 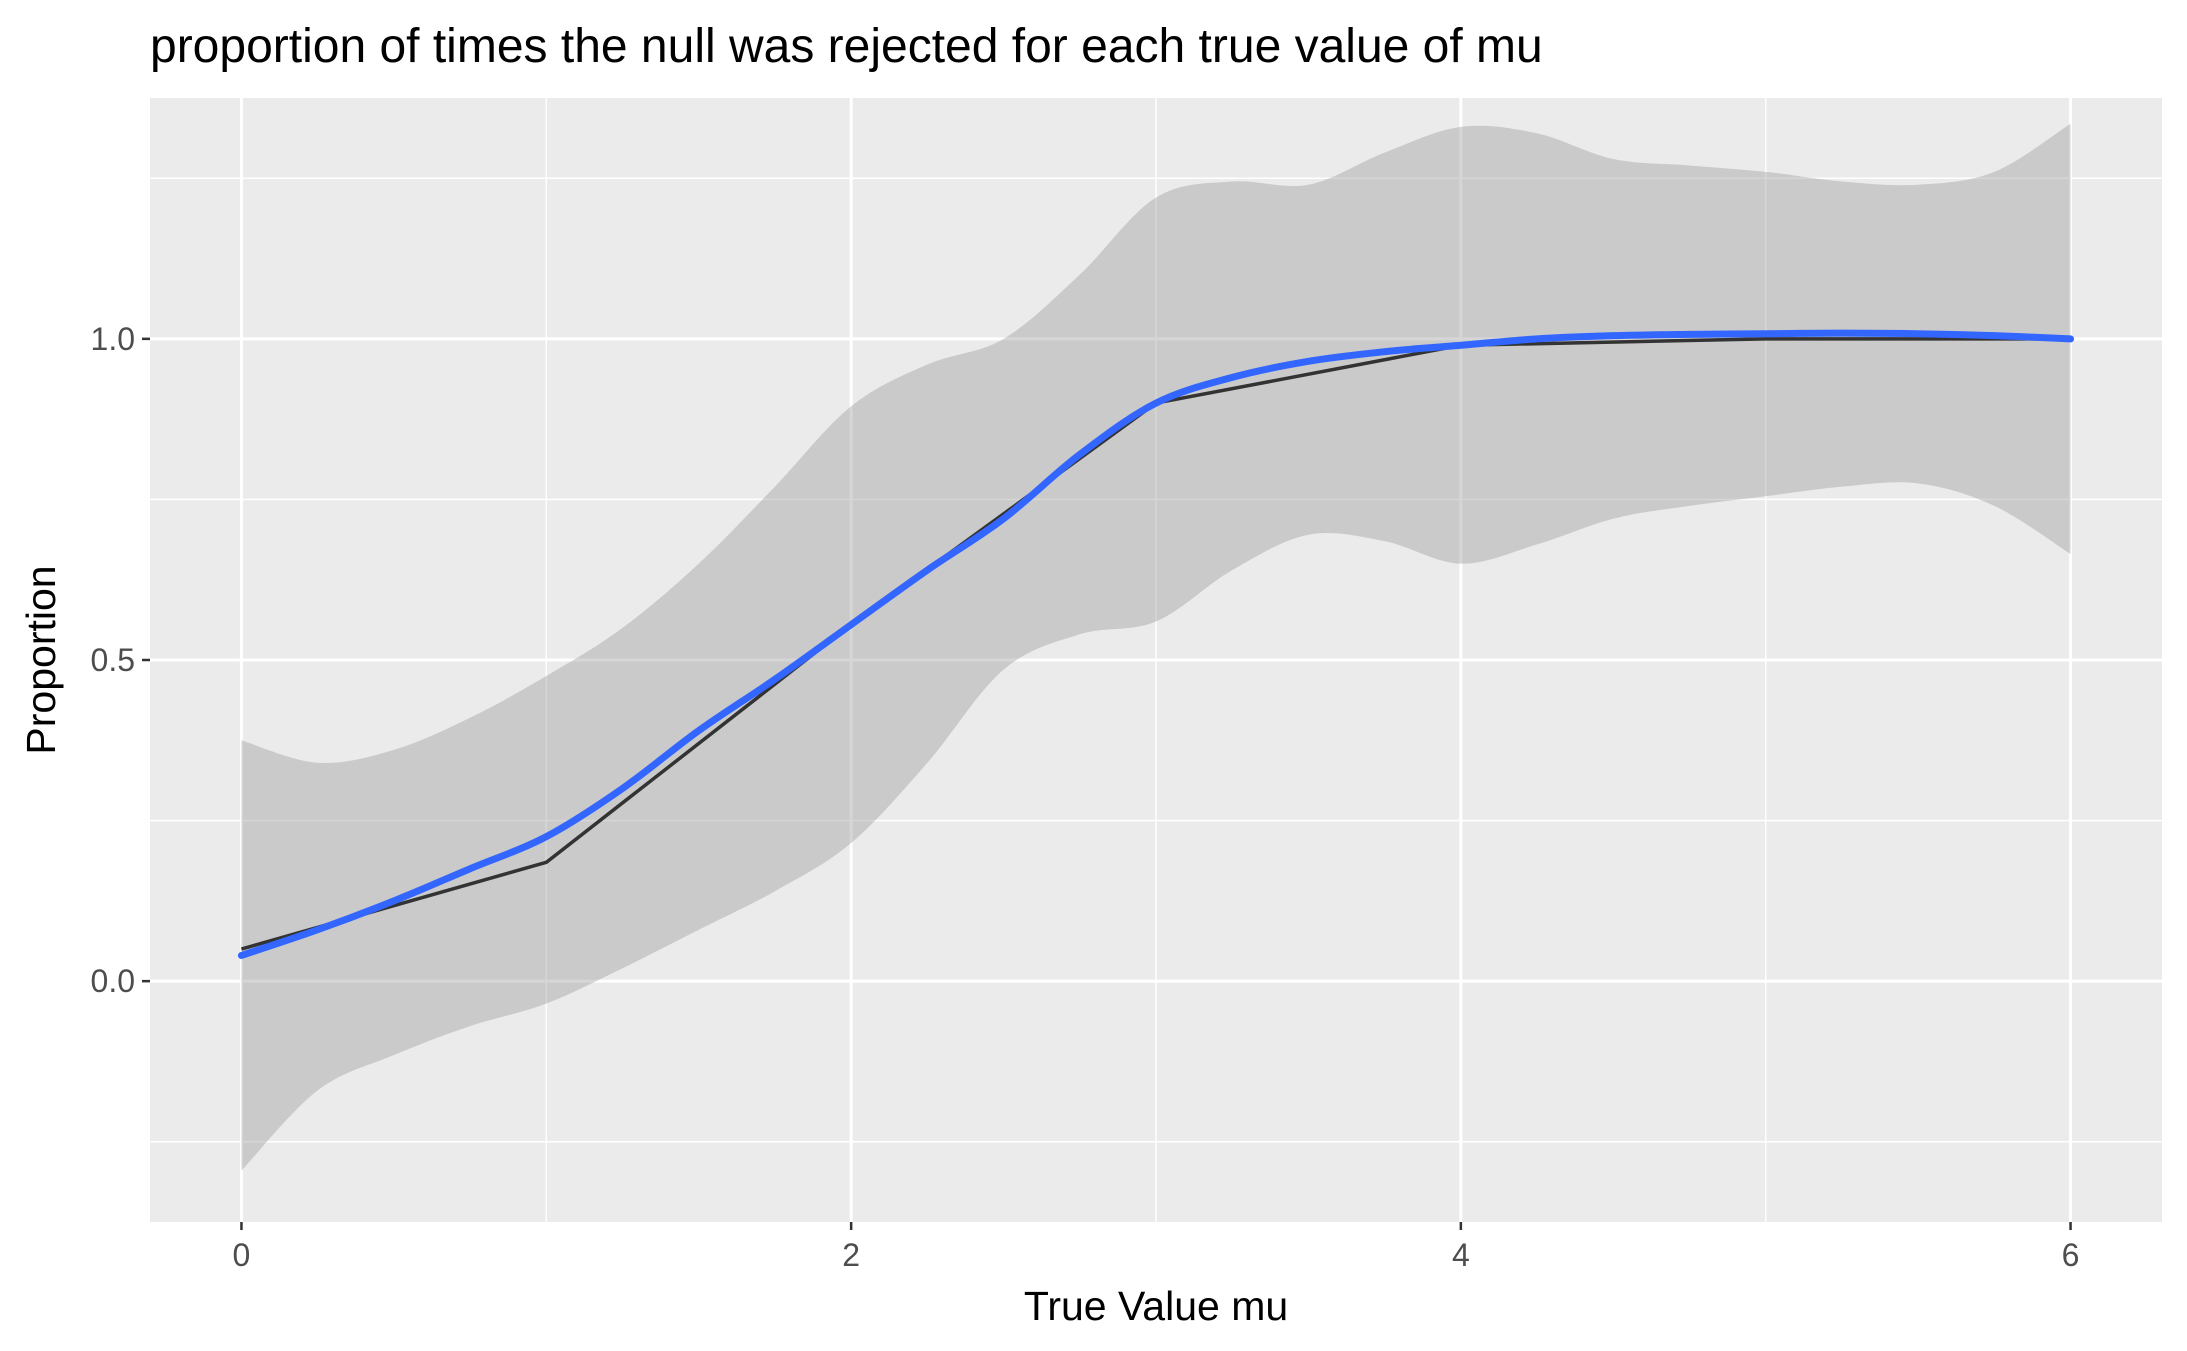 I want to click on x-axis-title: True Value mu, so click(x=1156, y=1306).